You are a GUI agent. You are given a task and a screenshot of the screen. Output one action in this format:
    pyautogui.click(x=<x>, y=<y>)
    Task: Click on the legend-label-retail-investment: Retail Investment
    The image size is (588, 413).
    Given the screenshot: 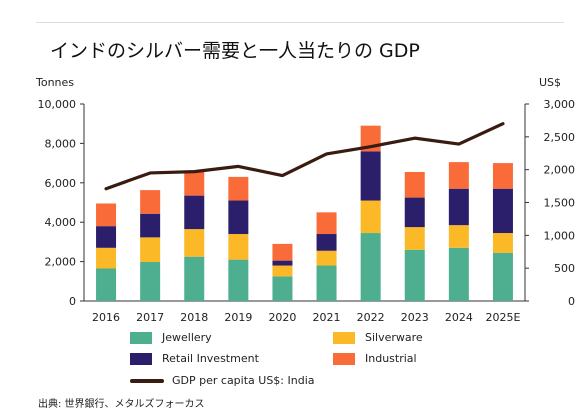 What is the action you would take?
    pyautogui.click(x=210, y=358)
    